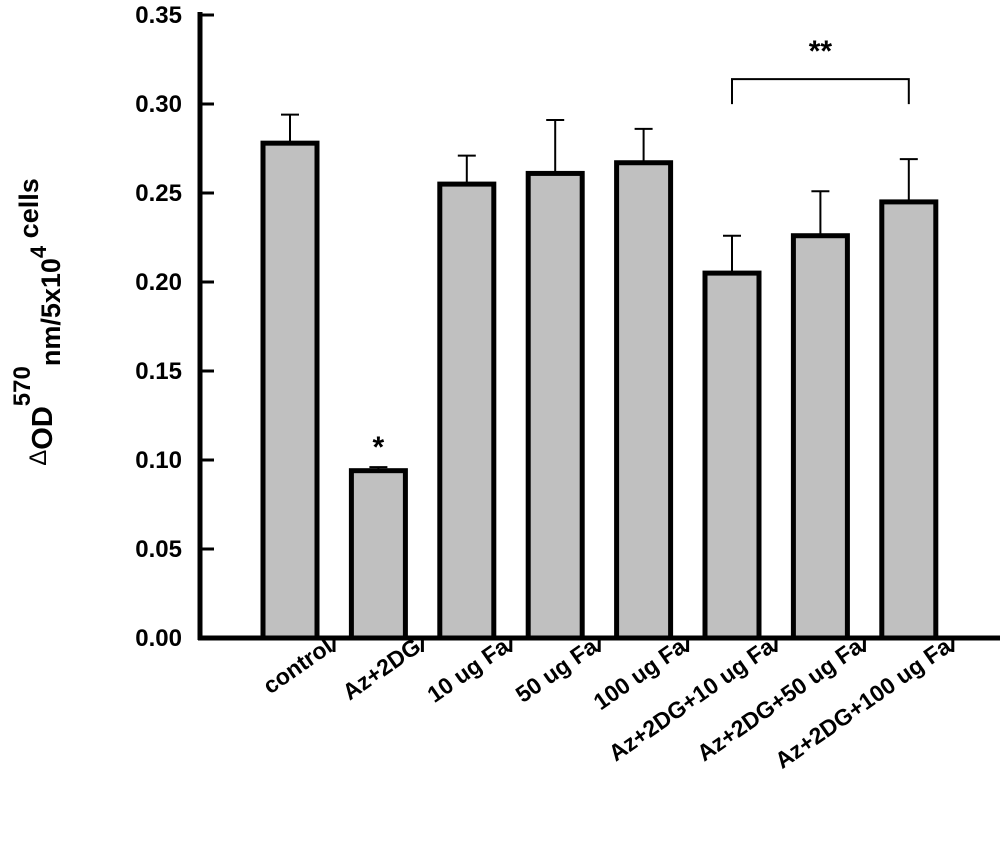 The image size is (1000, 852). What do you see at coordinates (158, 371) in the screenshot?
I see `y-tick-label: 0.15` at bounding box center [158, 371].